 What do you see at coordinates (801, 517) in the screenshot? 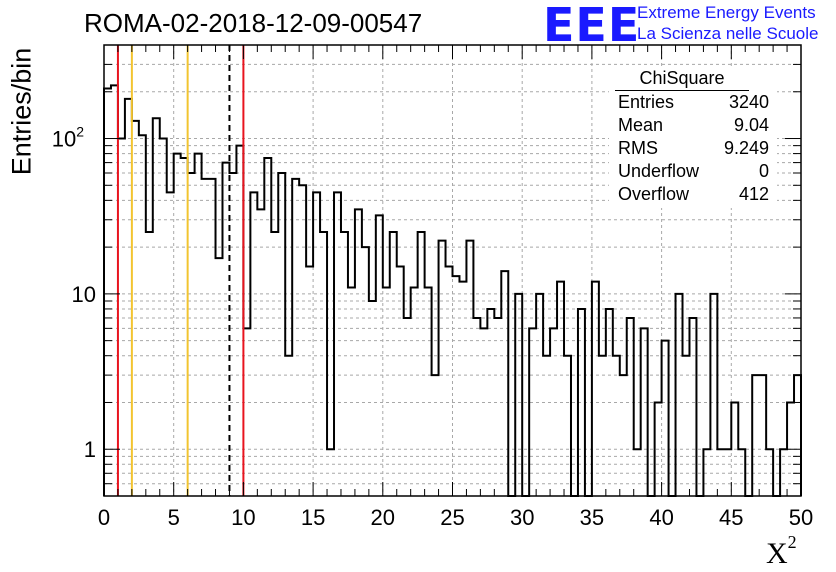
I see `x-tick-label: 50` at bounding box center [801, 517].